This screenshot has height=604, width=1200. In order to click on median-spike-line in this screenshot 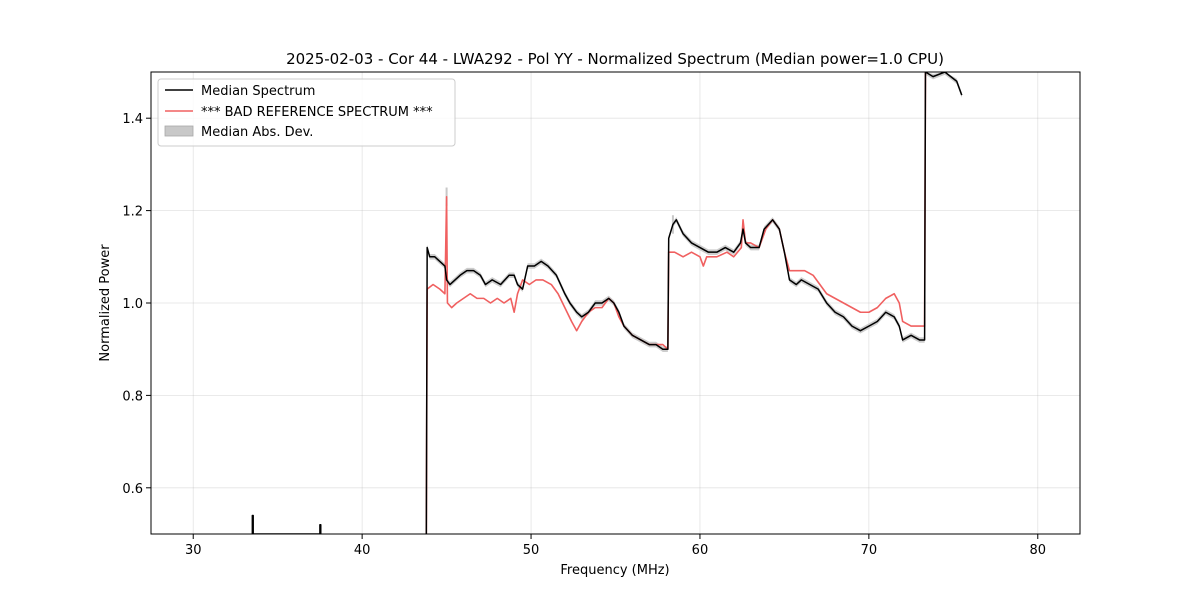, I will do `click(286, 524)`.